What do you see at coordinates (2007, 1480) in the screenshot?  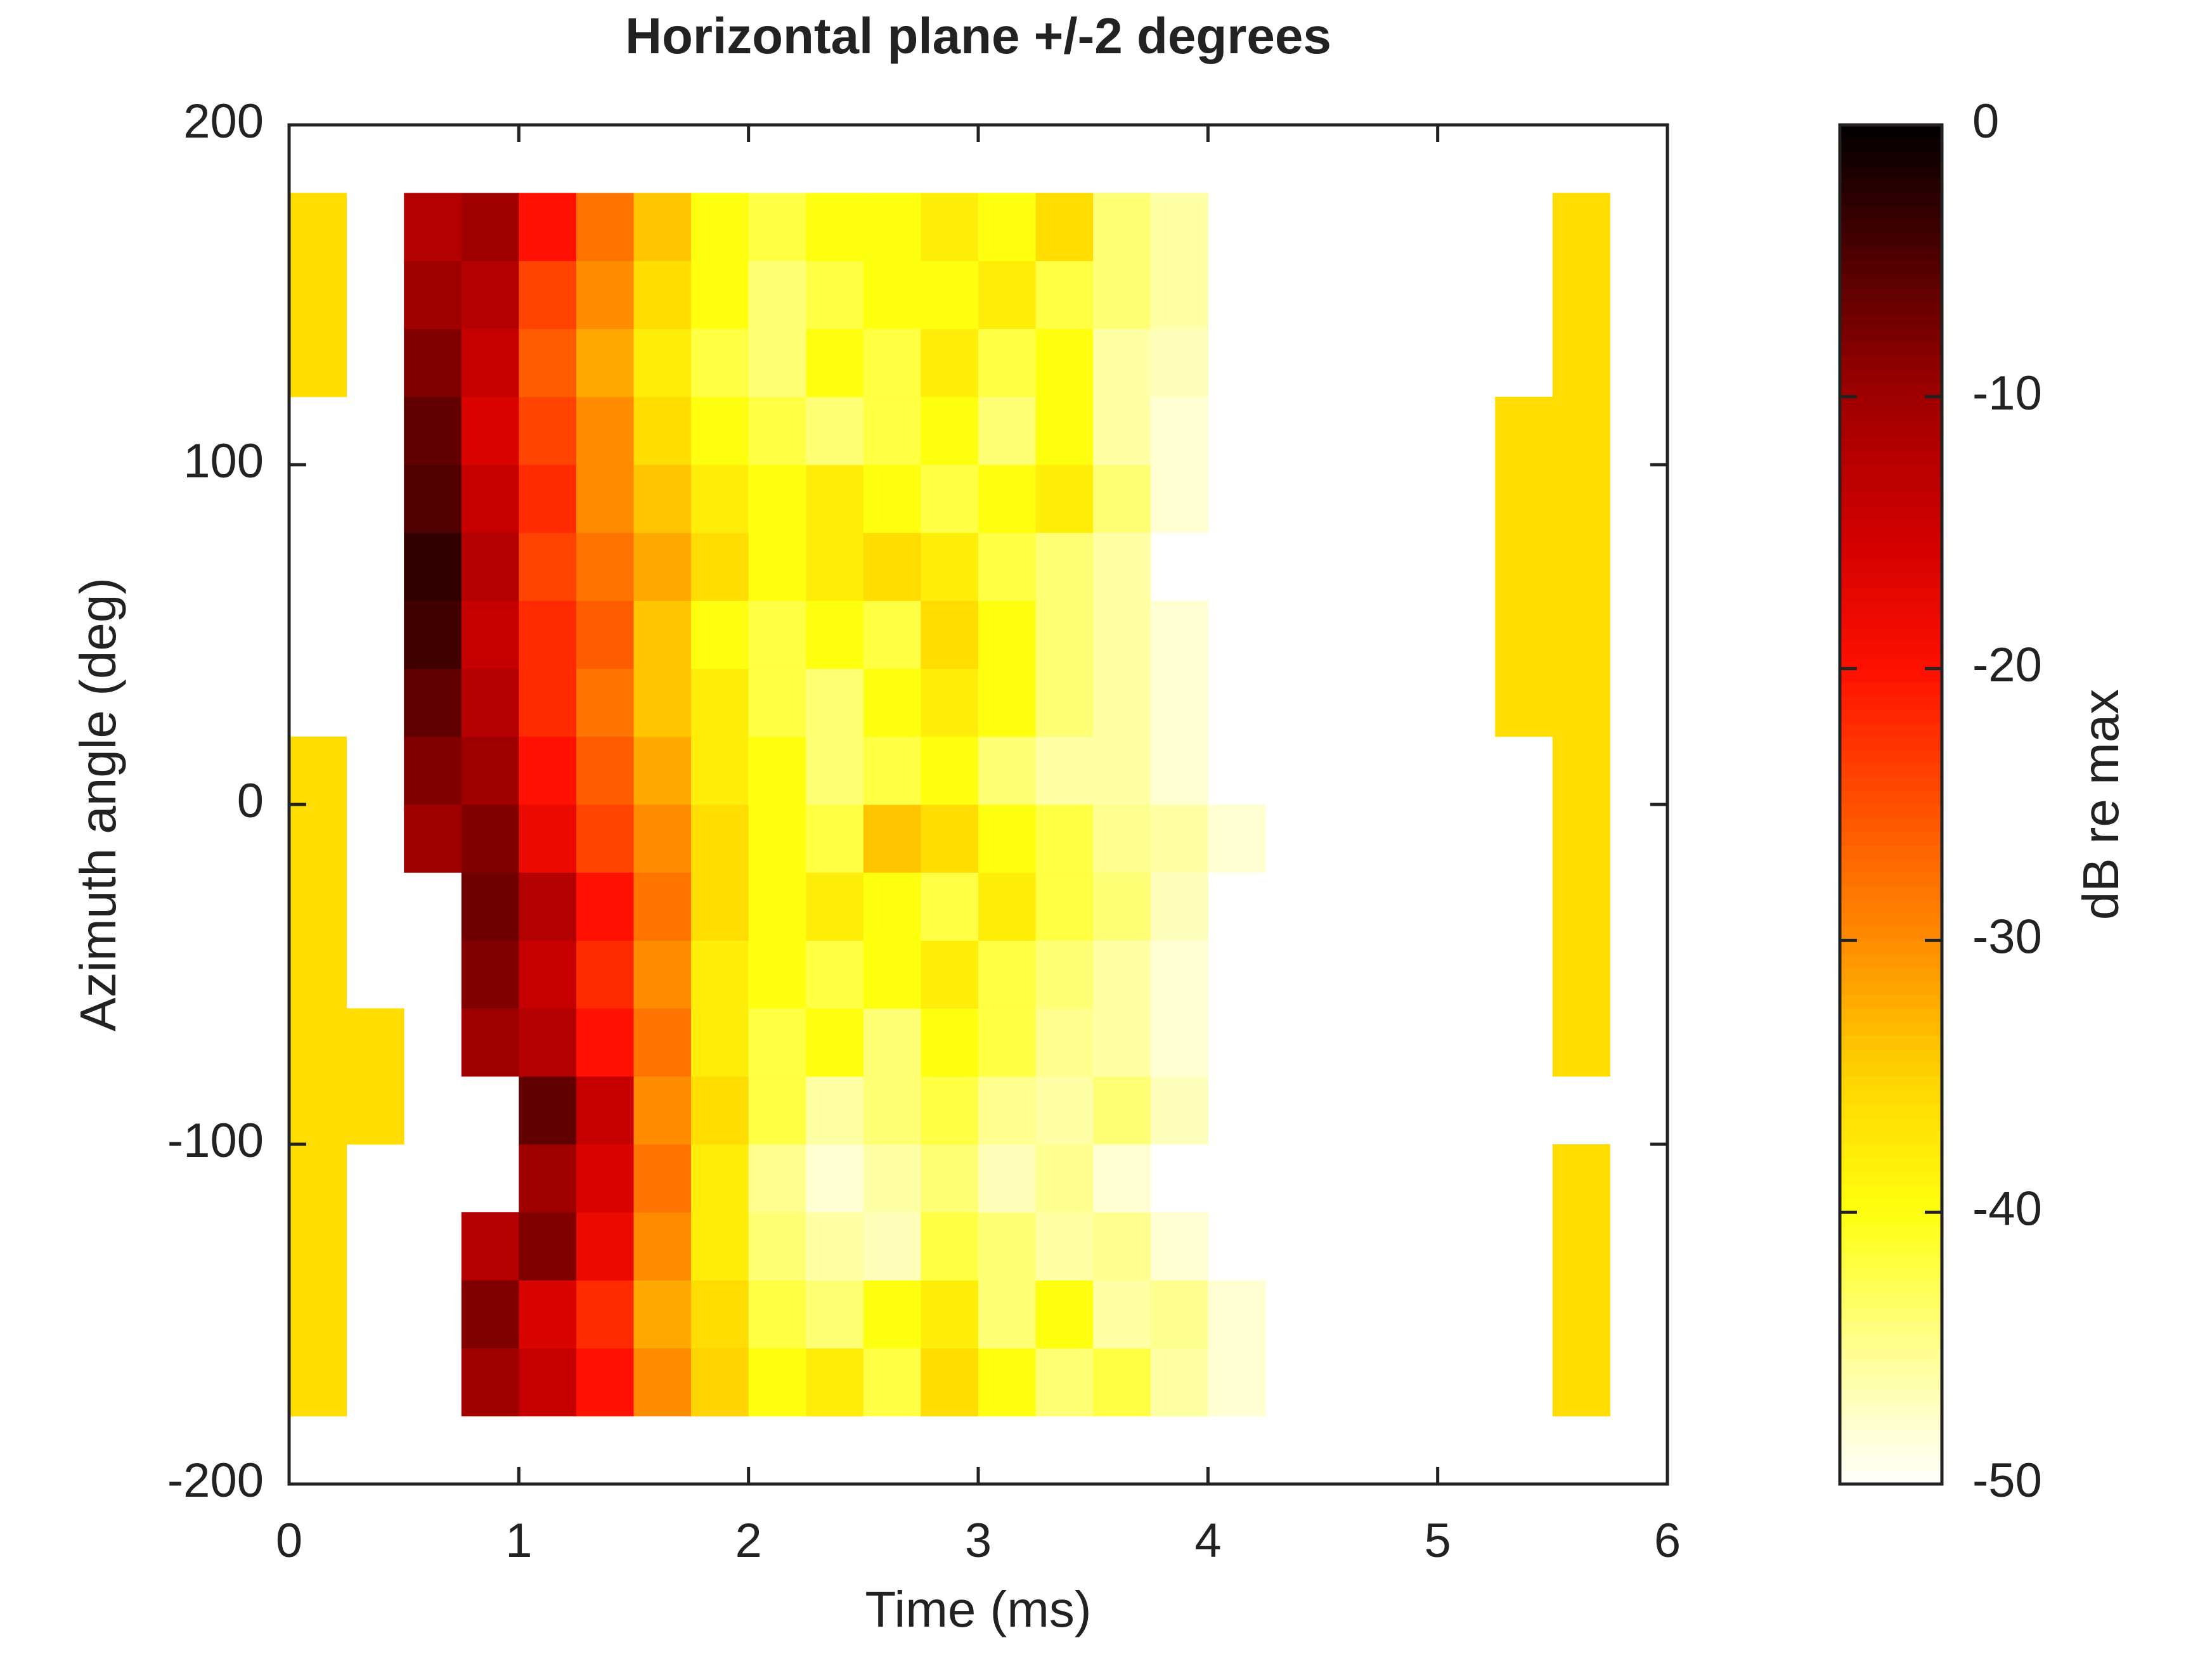 I see `colorbar-tick-label: -50` at bounding box center [2007, 1480].